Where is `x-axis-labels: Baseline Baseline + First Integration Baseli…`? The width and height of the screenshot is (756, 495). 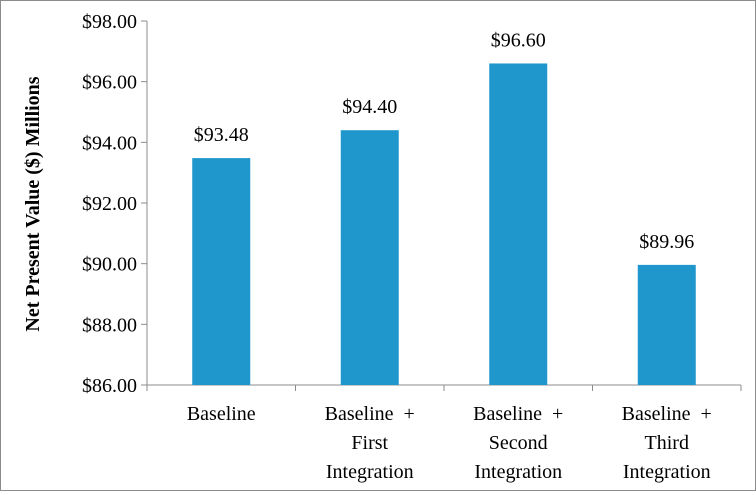 x-axis-labels: Baseline Baseline + First Integration Baseli… is located at coordinates (449, 443).